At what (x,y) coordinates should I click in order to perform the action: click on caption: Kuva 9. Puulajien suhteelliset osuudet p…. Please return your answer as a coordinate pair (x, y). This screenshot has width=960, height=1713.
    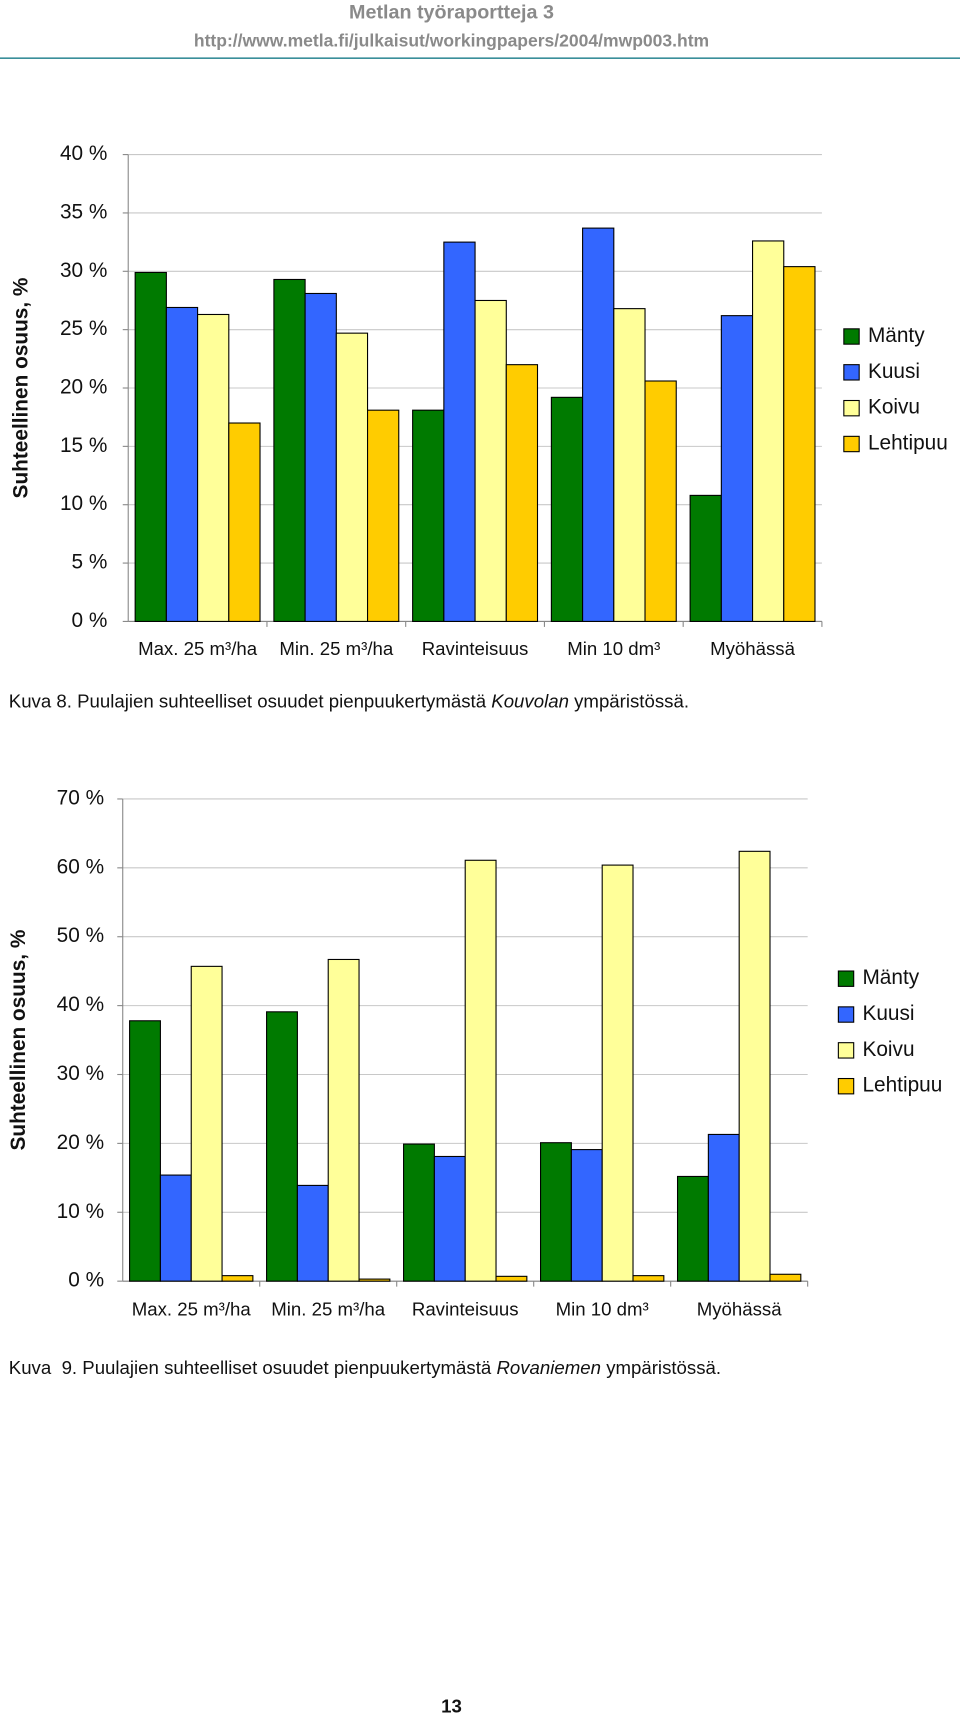
    Looking at the image, I should click on (365, 1367).